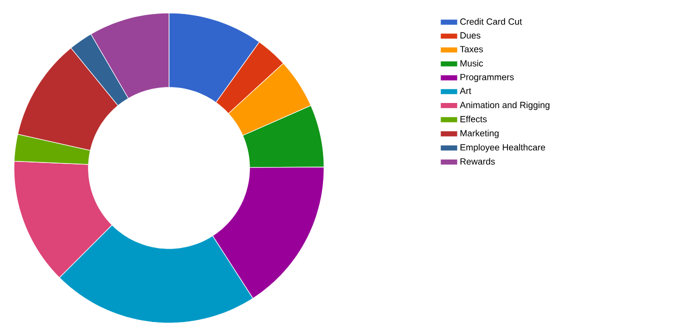  Describe the element at coordinates (505, 106) in the screenshot. I see `legend-label: Animation and Rigging` at that location.